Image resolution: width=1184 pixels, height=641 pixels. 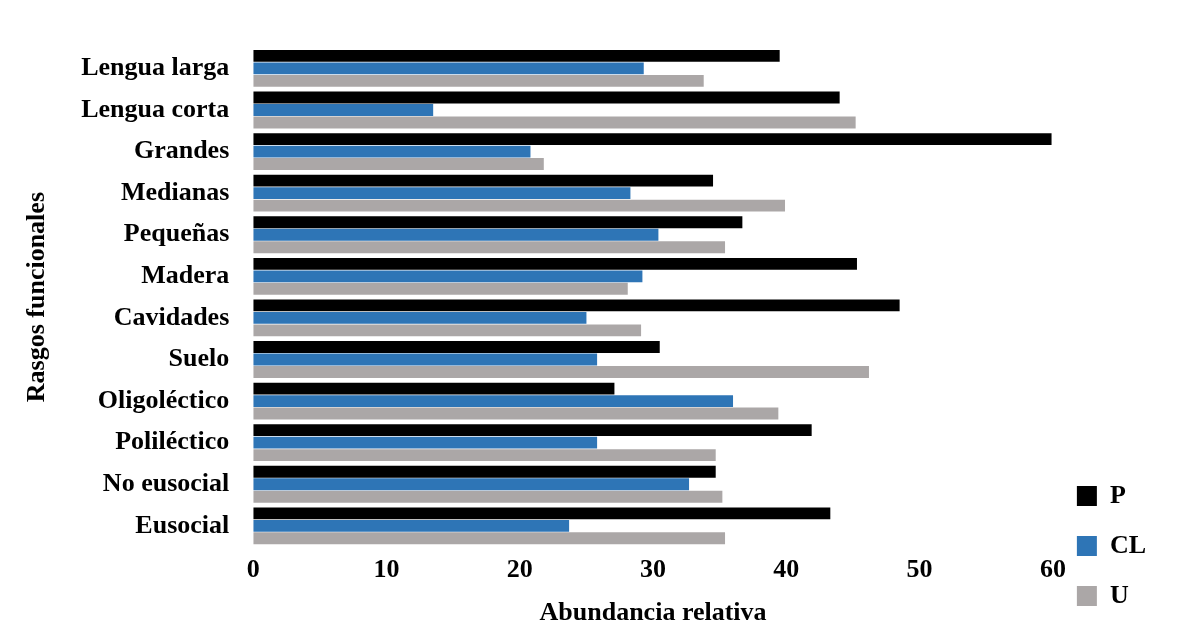 I want to click on x-tick-label: 40, so click(x=786, y=568).